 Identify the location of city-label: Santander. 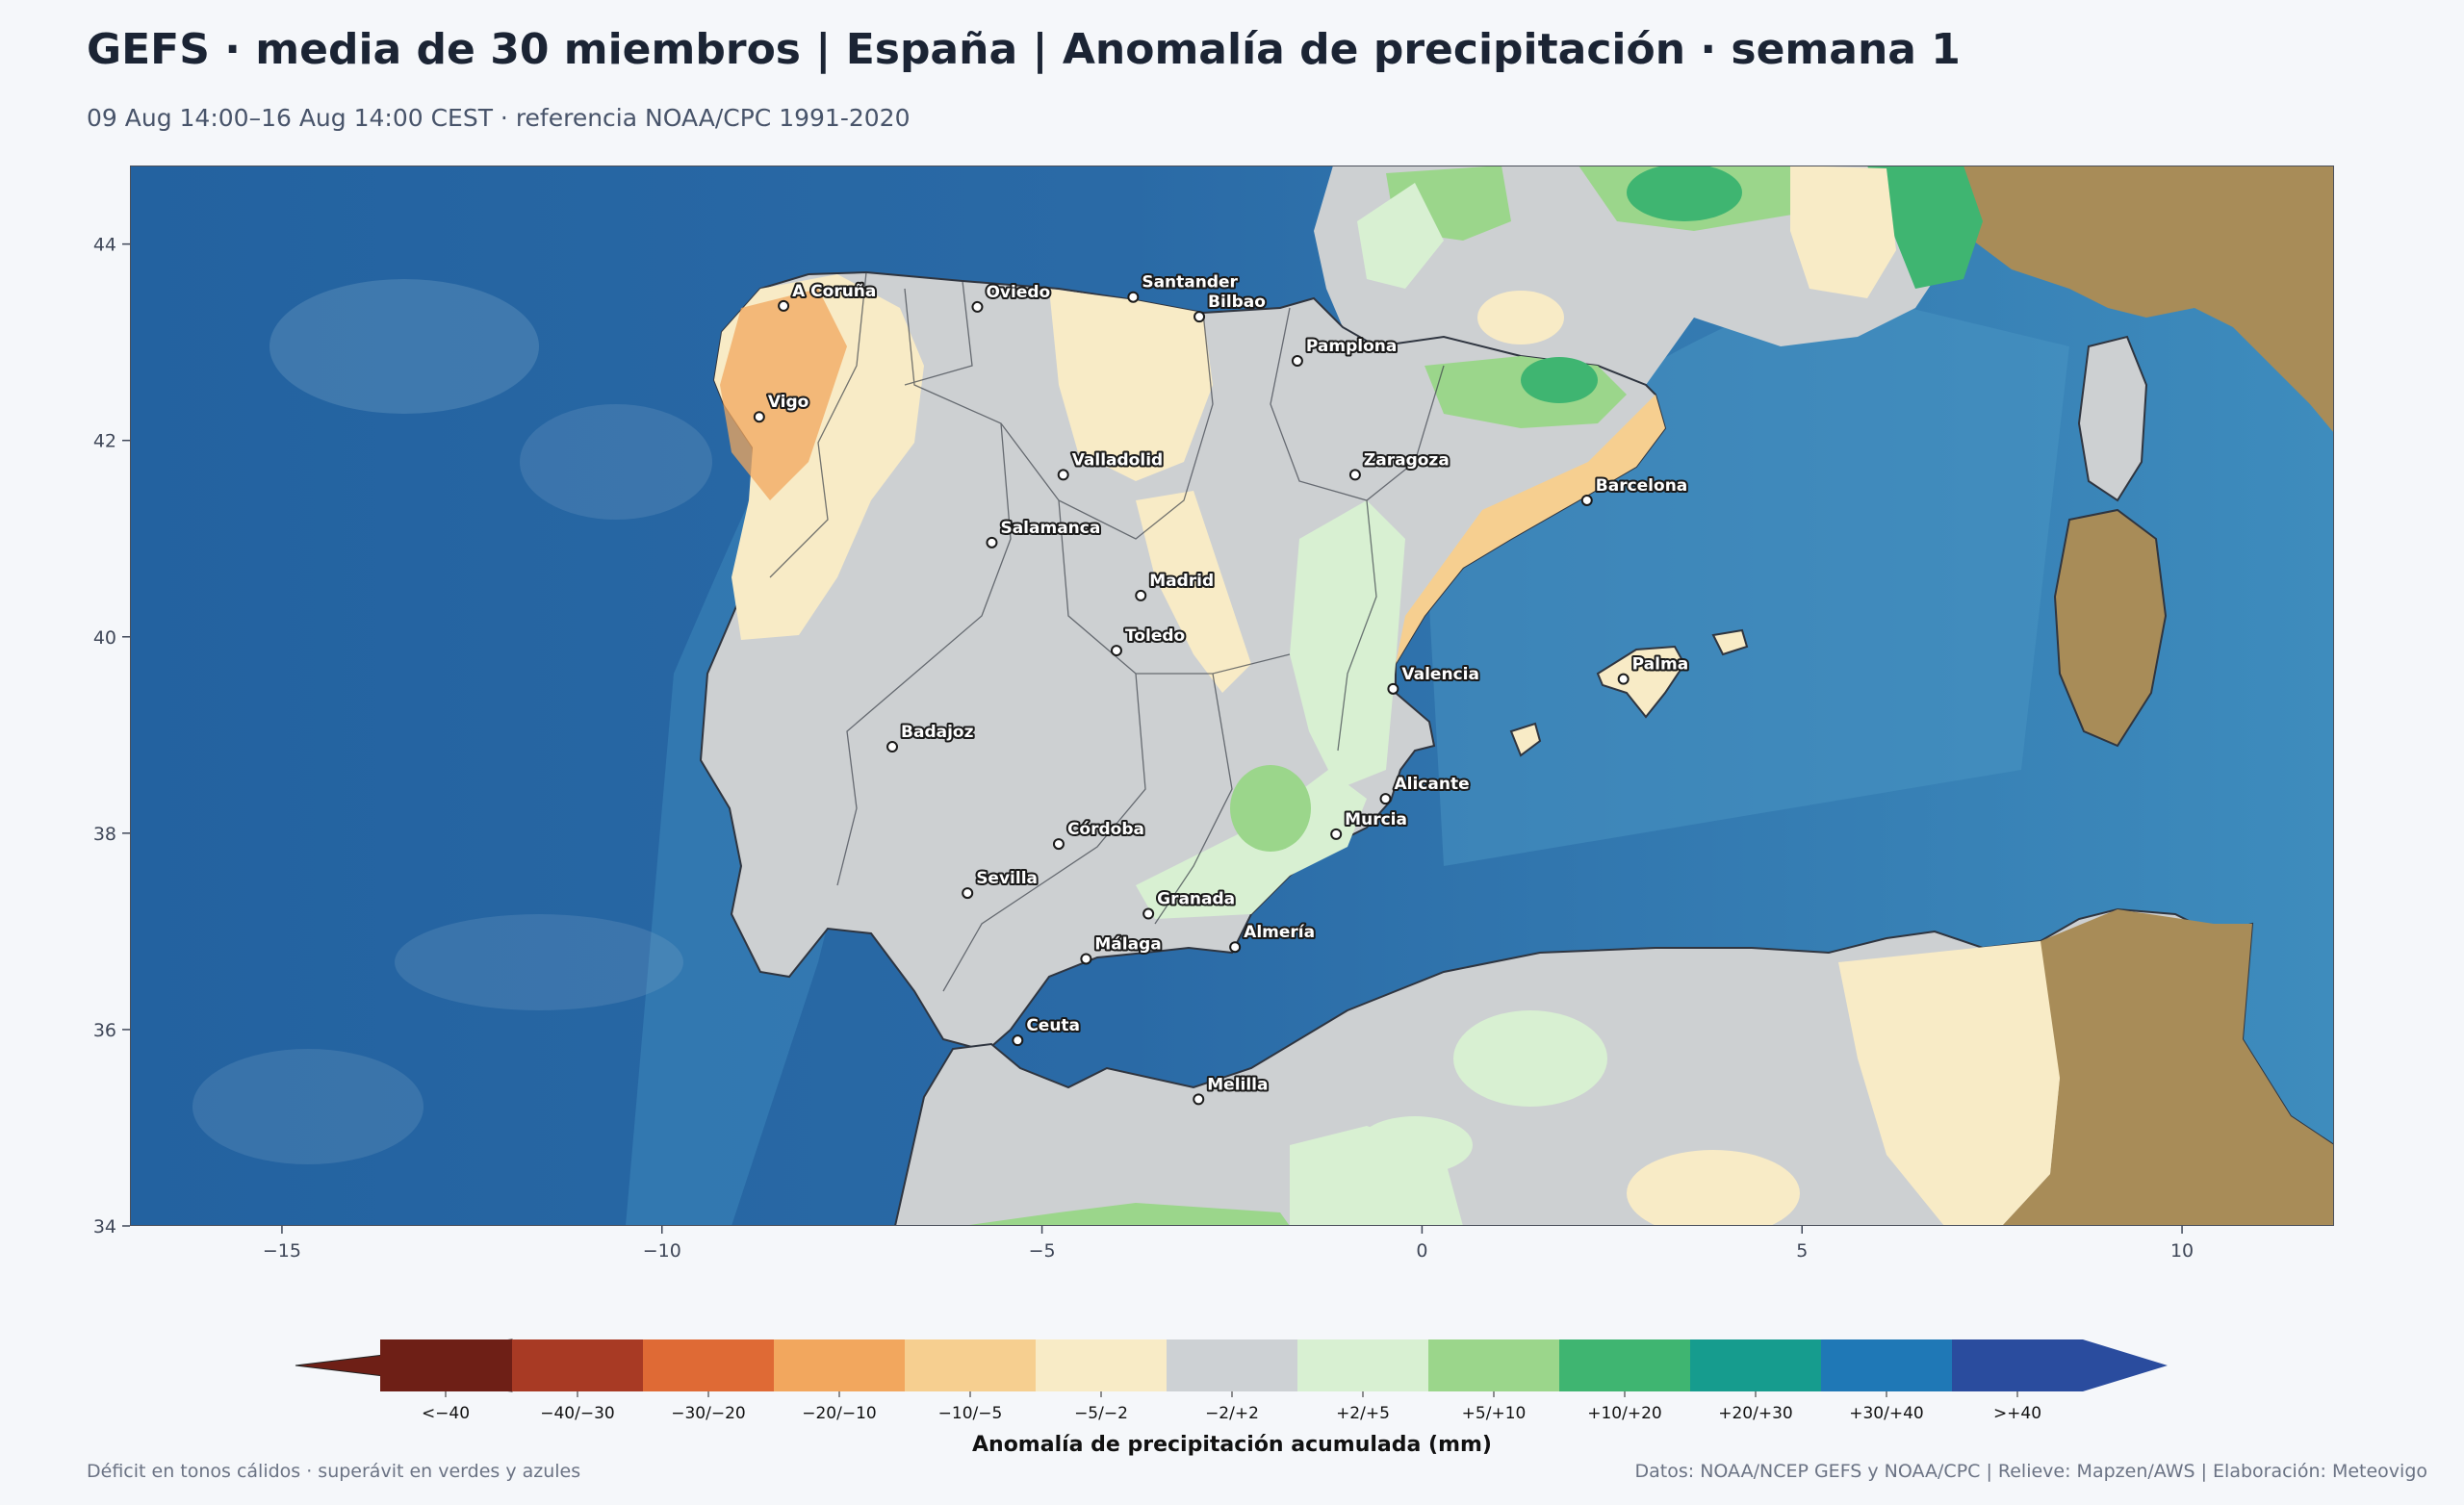
(1190, 283).